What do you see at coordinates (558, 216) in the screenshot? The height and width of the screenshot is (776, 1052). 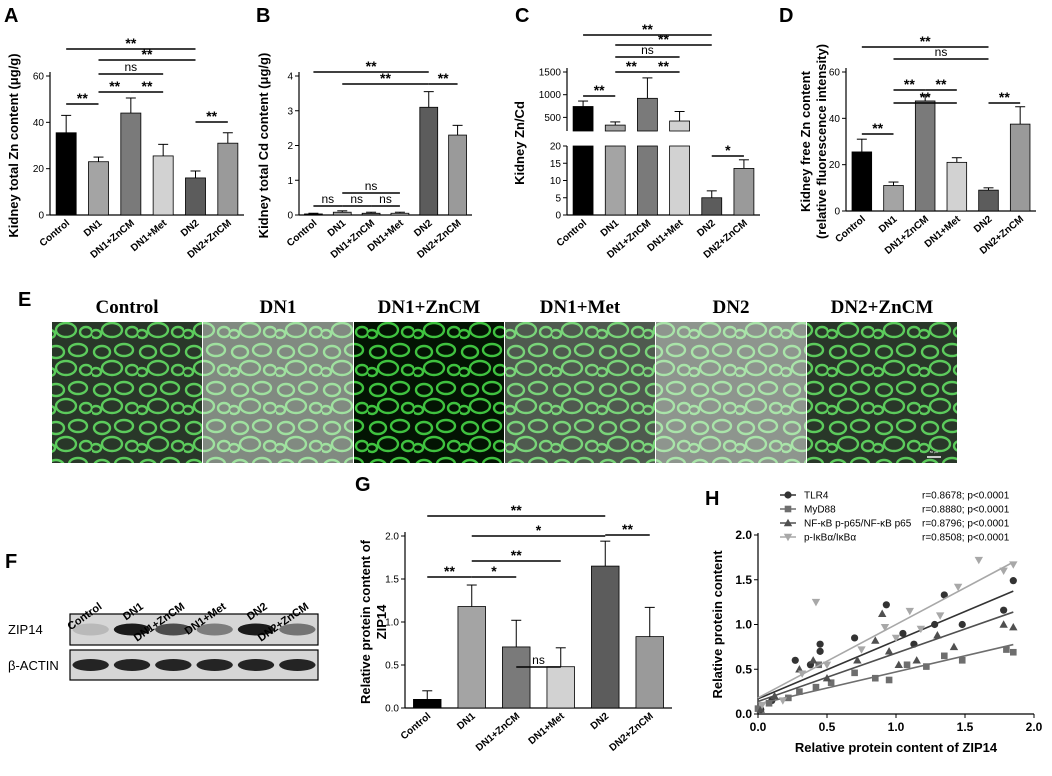 I see `y-tick-label: 0` at bounding box center [558, 216].